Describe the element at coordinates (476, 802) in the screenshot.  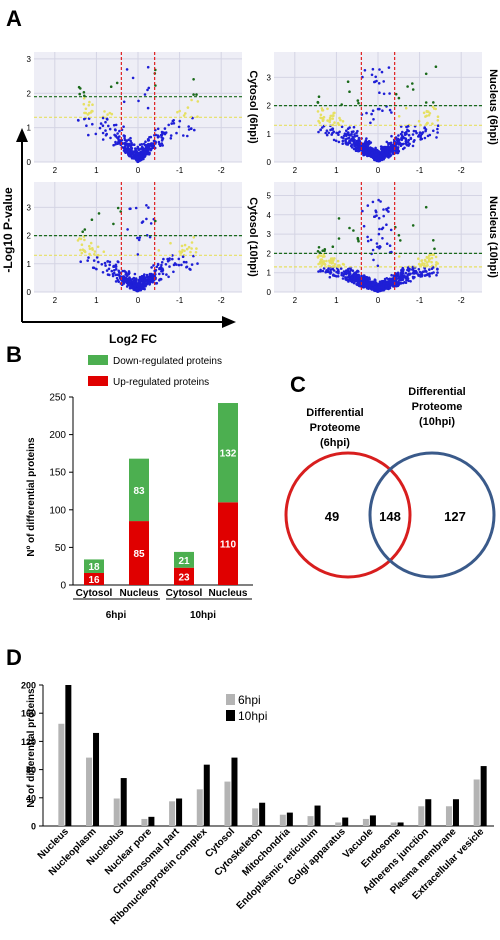
I see `bar-6hpi` at that location.